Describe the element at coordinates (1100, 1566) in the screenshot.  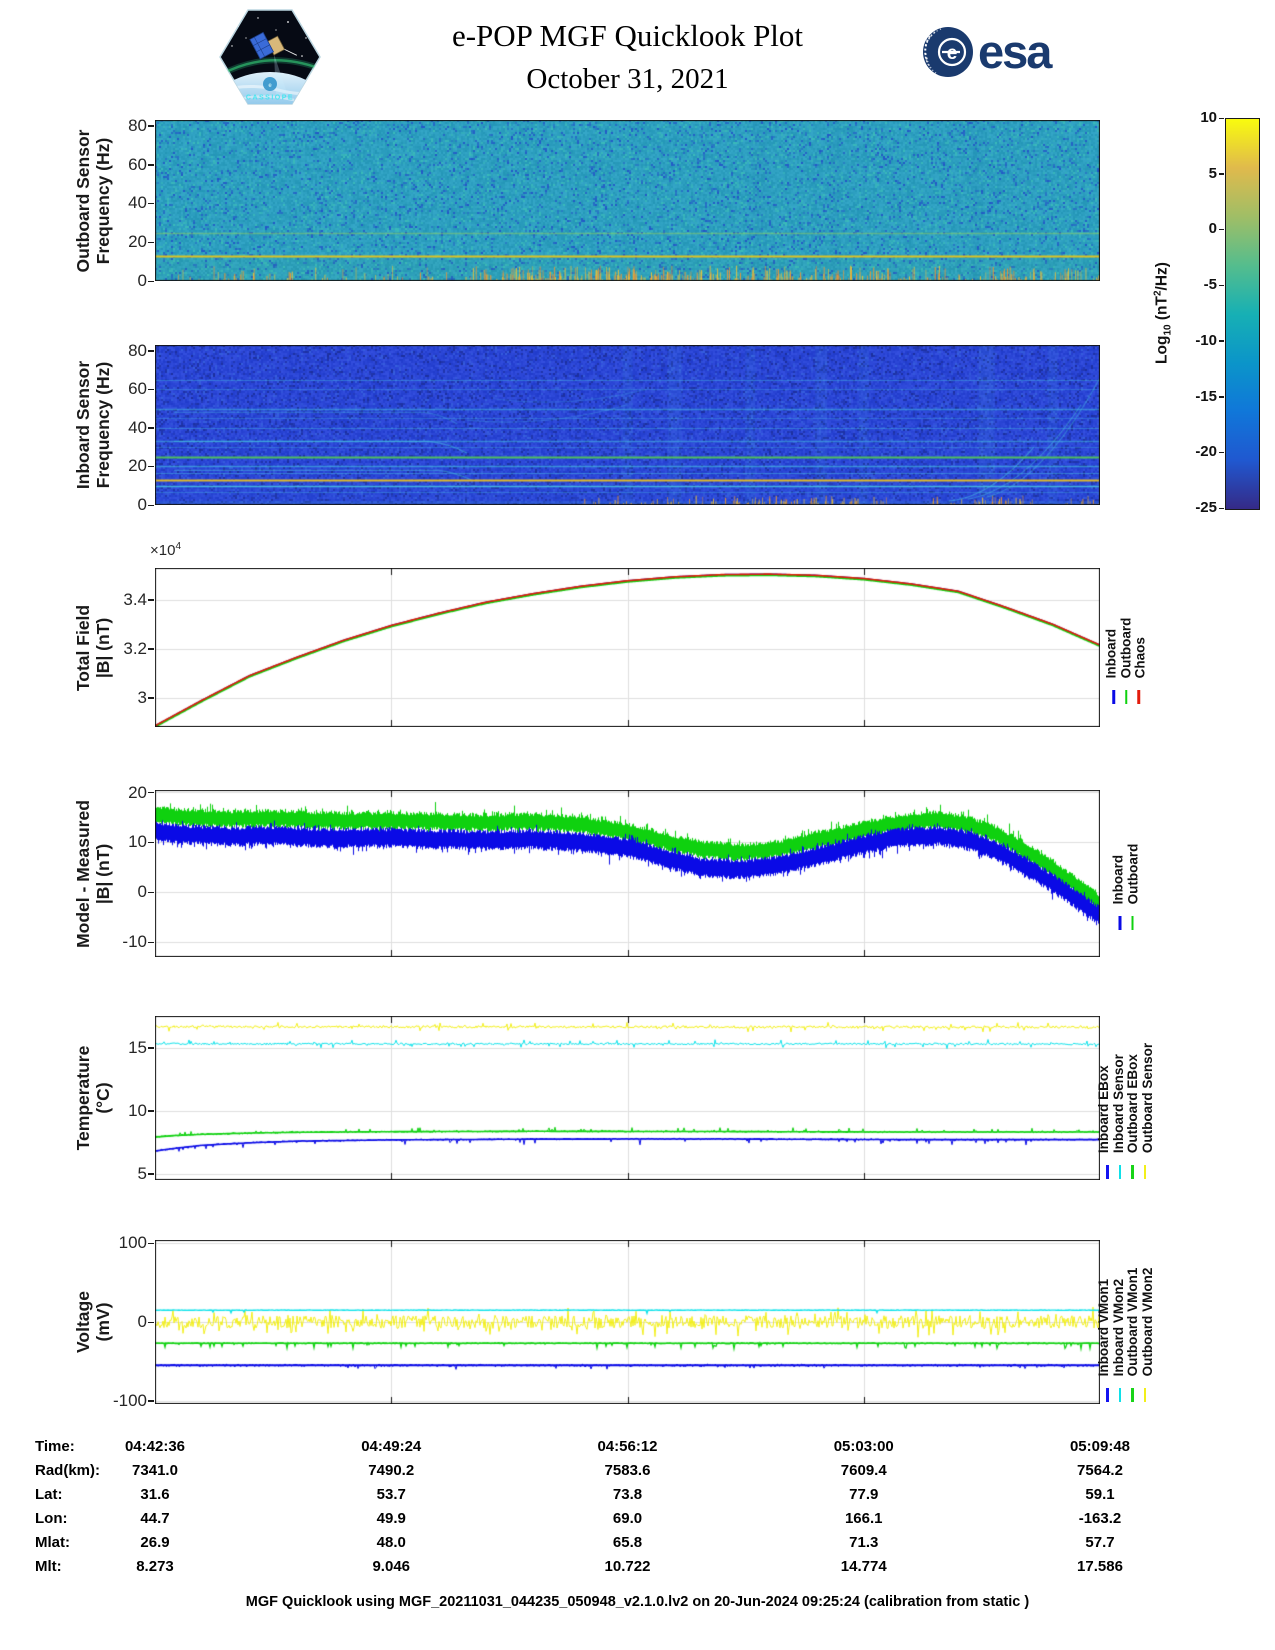
I see `table-cell: 17.586` at that location.